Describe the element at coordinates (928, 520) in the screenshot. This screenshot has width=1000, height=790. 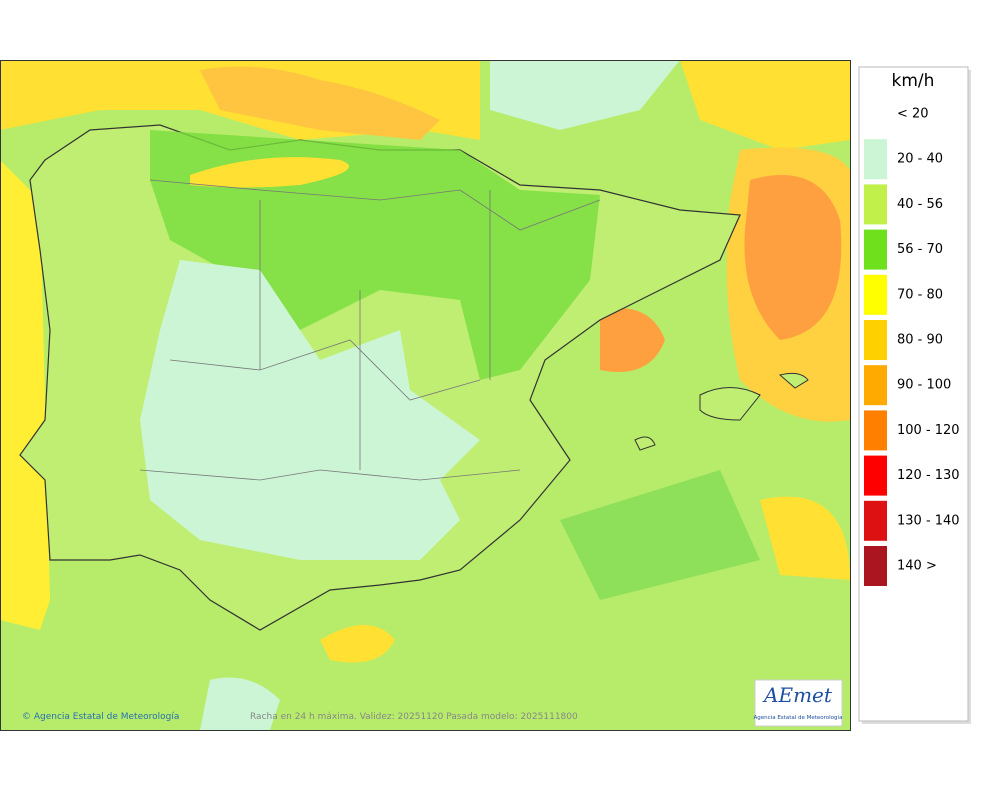
I see `legend-label: 130 - 140` at that location.